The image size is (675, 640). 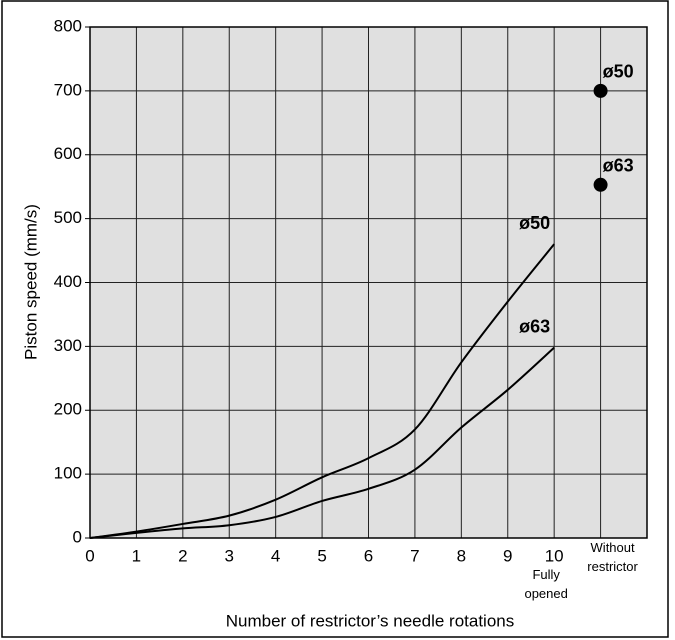 I want to click on y-tick-label: 700, so click(x=68, y=89).